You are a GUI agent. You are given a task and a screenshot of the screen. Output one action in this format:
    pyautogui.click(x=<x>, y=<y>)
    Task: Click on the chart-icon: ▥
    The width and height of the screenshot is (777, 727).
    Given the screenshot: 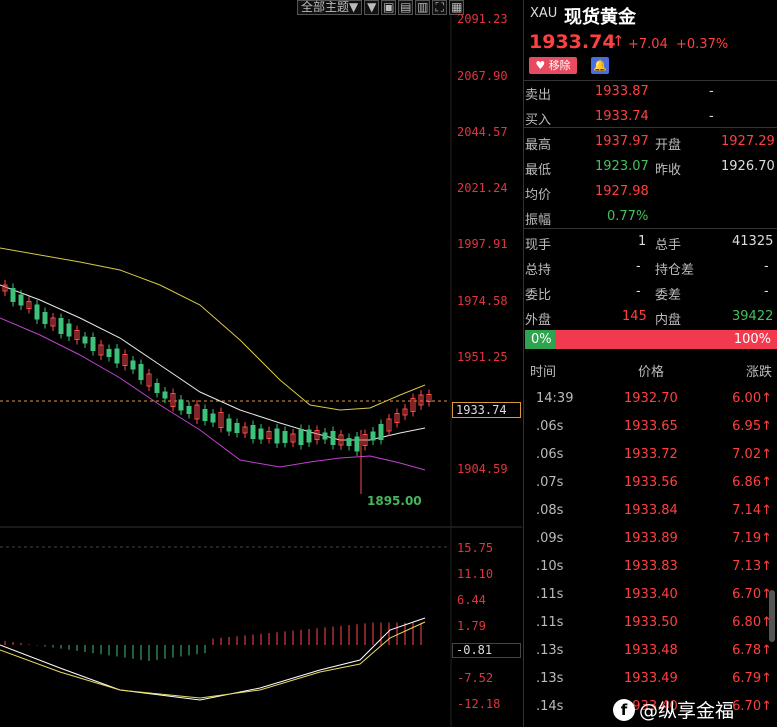 What is the action you would take?
    pyautogui.click(x=423, y=7)
    